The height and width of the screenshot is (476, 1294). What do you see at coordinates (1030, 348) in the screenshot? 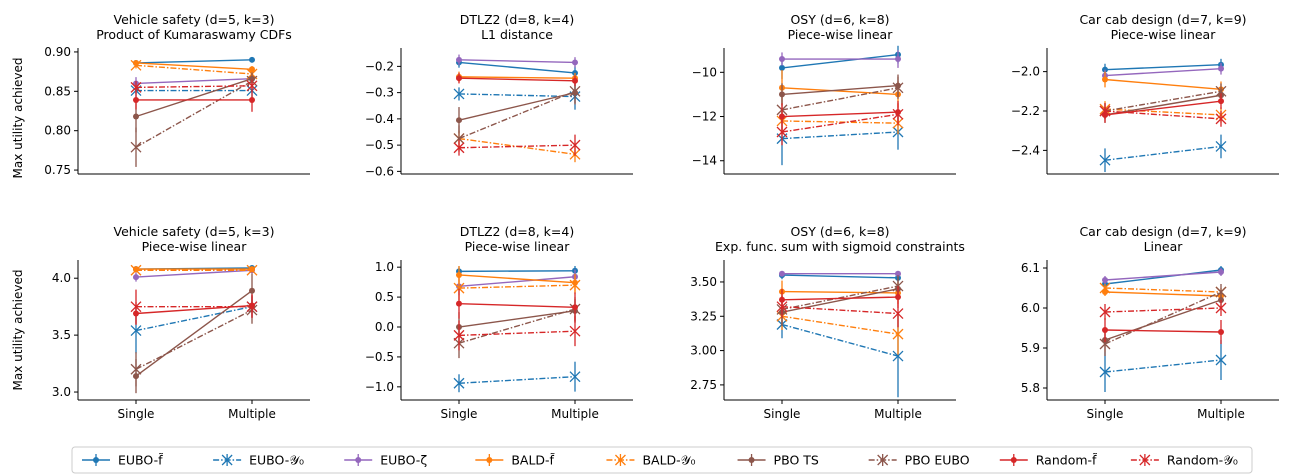
I see `y-tick-label: 5.9` at bounding box center [1030, 348].